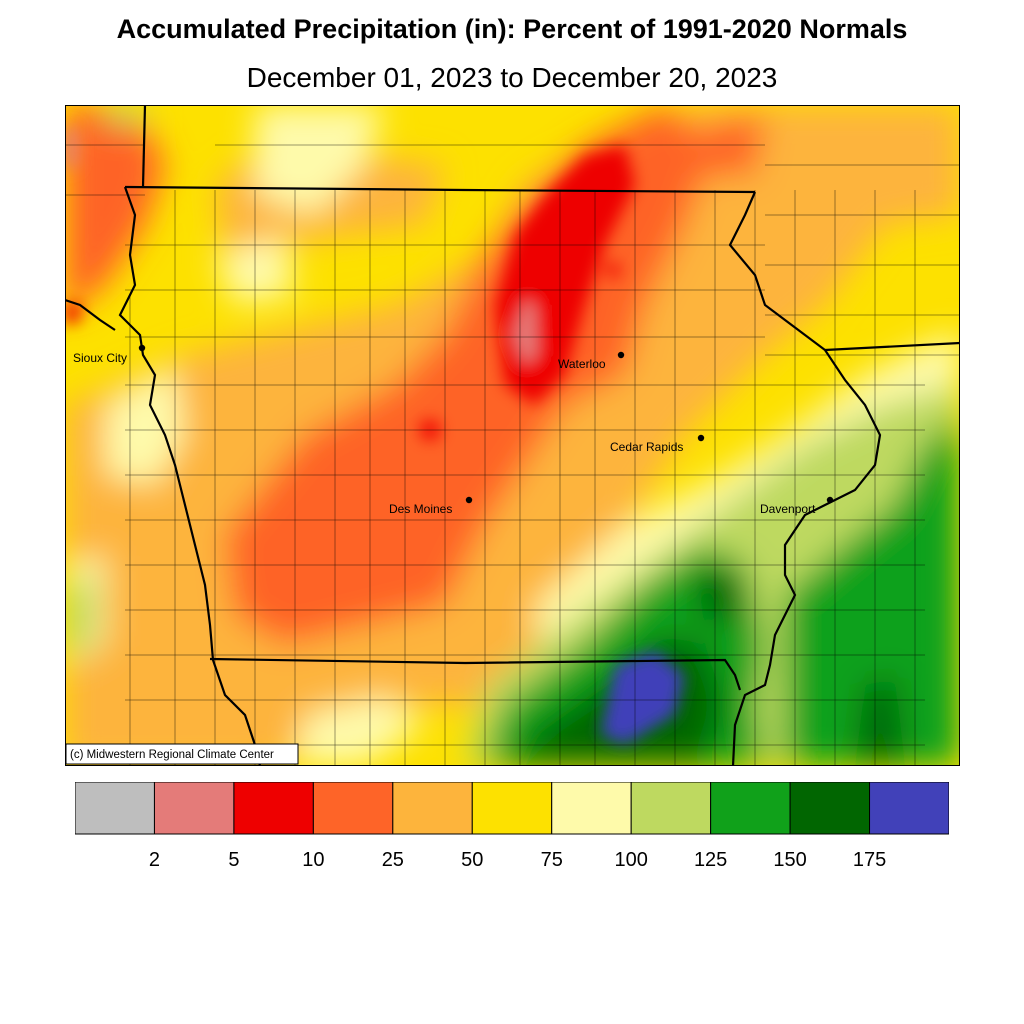 The image size is (1024, 1024). What do you see at coordinates (420, 509) in the screenshot?
I see `city-label: Des Moines` at bounding box center [420, 509].